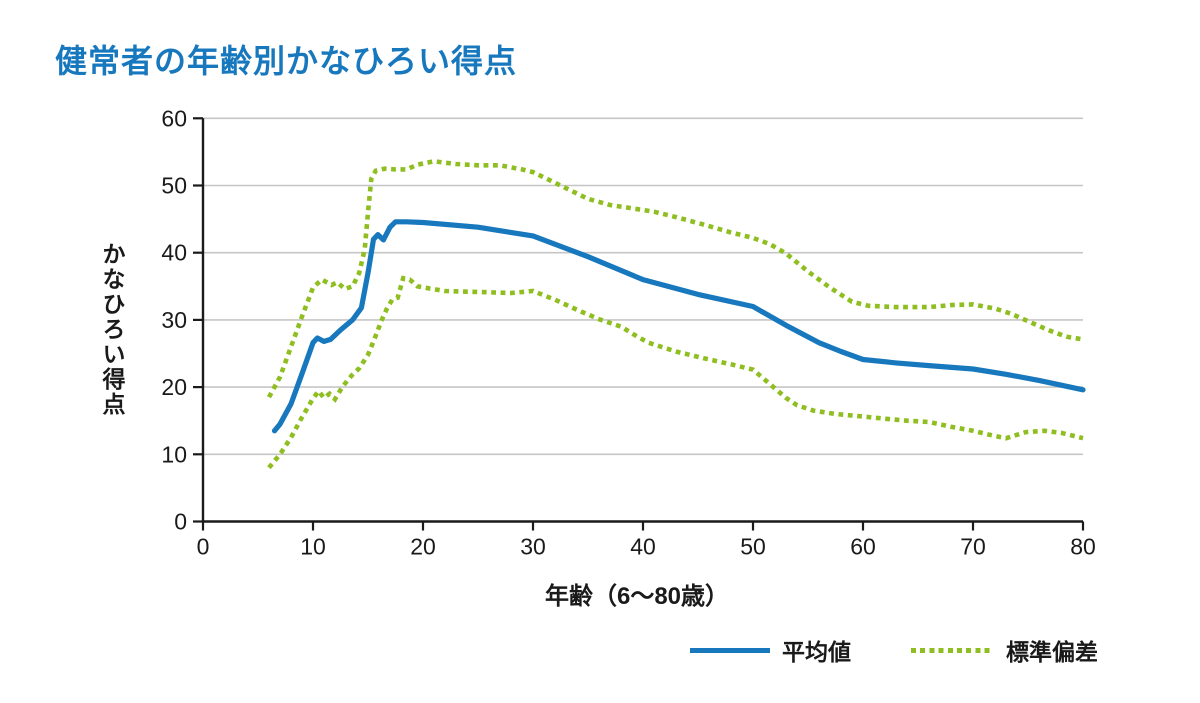 This screenshot has width=1200, height=703. What do you see at coordinates (174, 320) in the screenshot?
I see `y-tick-label-30: 30` at bounding box center [174, 320].